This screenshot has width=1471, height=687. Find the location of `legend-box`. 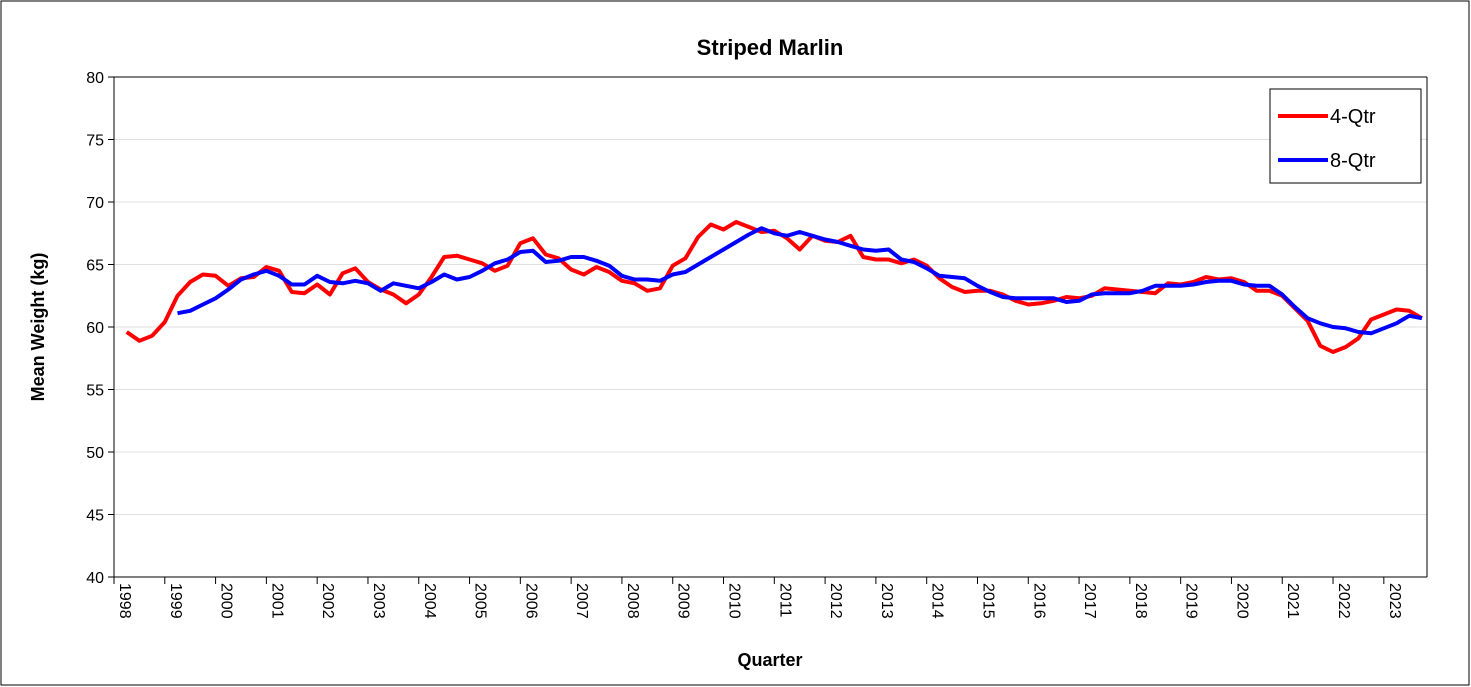

legend-box is located at coordinates (1345, 136).